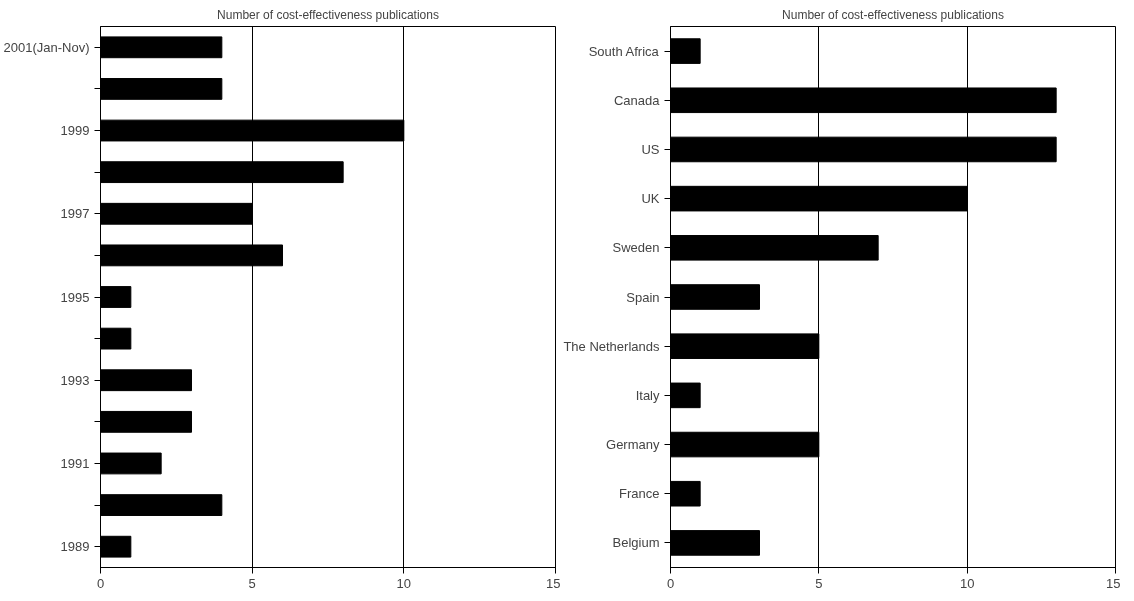  What do you see at coordinates (75, 297) in the screenshot?
I see `y-tick-label: 1995` at bounding box center [75, 297].